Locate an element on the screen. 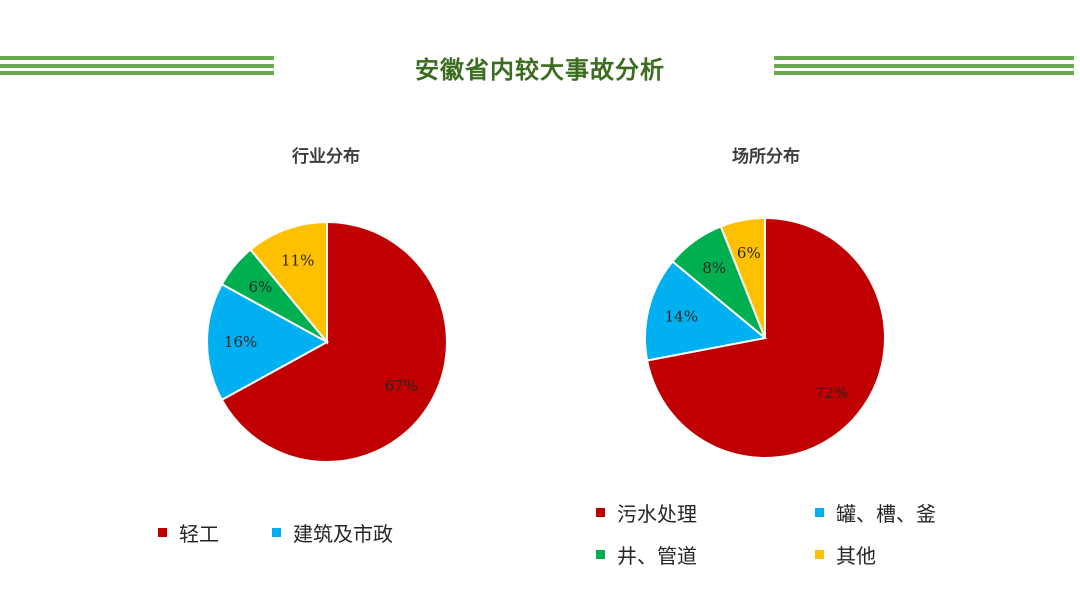 The width and height of the screenshot is (1080, 608). pie-chart-location: 72% 14% 8% 6% is located at coordinates (765, 337).